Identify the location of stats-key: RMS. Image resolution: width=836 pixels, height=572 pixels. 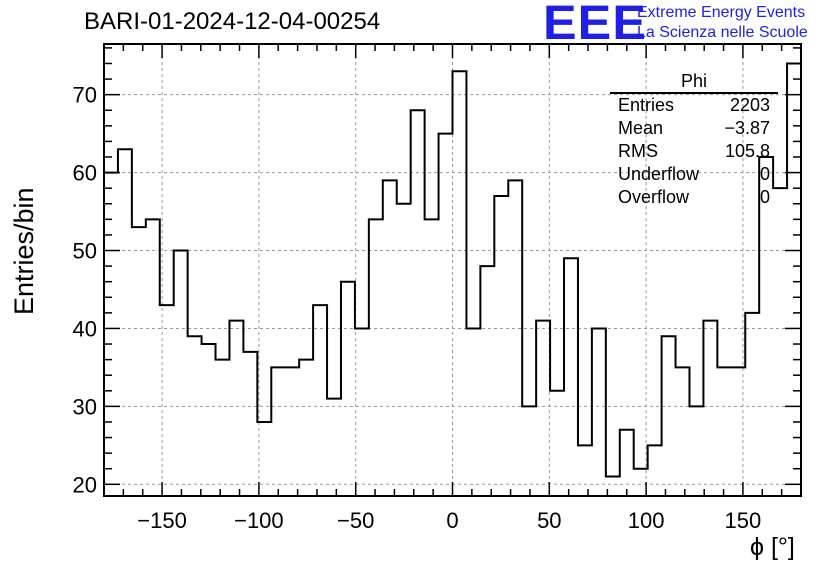
(638, 151).